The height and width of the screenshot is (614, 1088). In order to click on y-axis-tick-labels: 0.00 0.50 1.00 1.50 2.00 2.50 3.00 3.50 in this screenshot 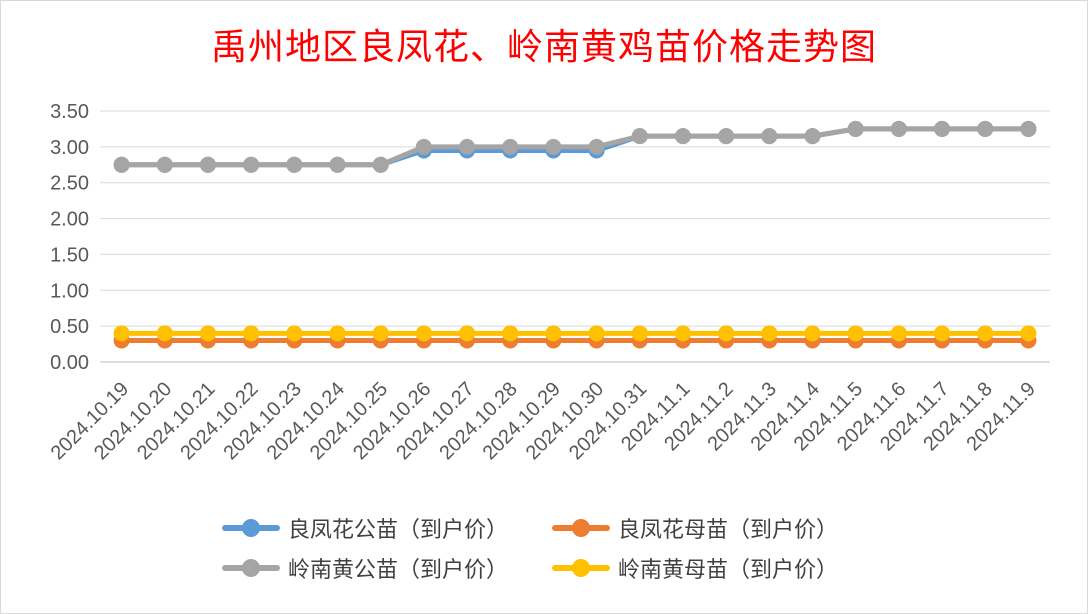, I will do `click(69, 237)`.